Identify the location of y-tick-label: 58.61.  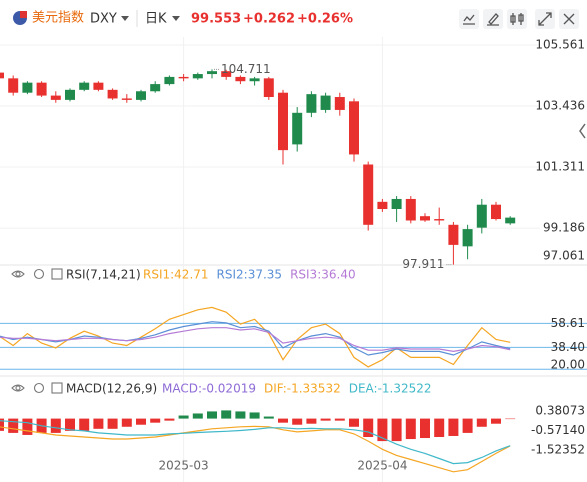
(568, 323).